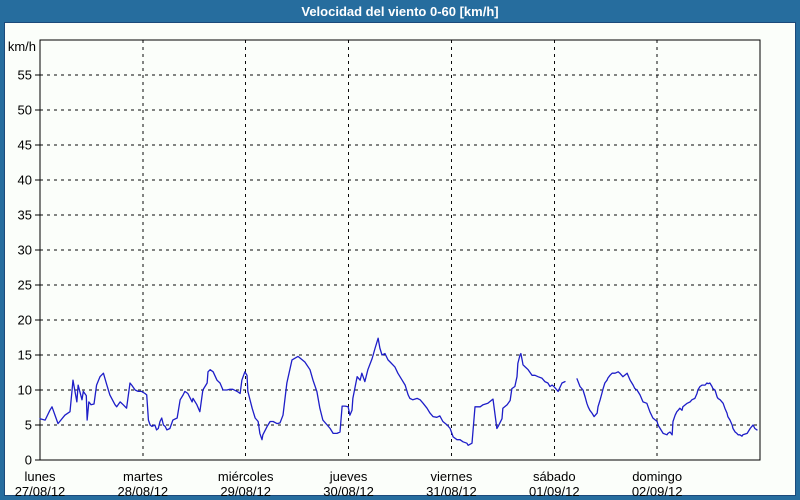 This screenshot has width=800, height=500. I want to click on x-date-label: 27/08/12, so click(40, 491).